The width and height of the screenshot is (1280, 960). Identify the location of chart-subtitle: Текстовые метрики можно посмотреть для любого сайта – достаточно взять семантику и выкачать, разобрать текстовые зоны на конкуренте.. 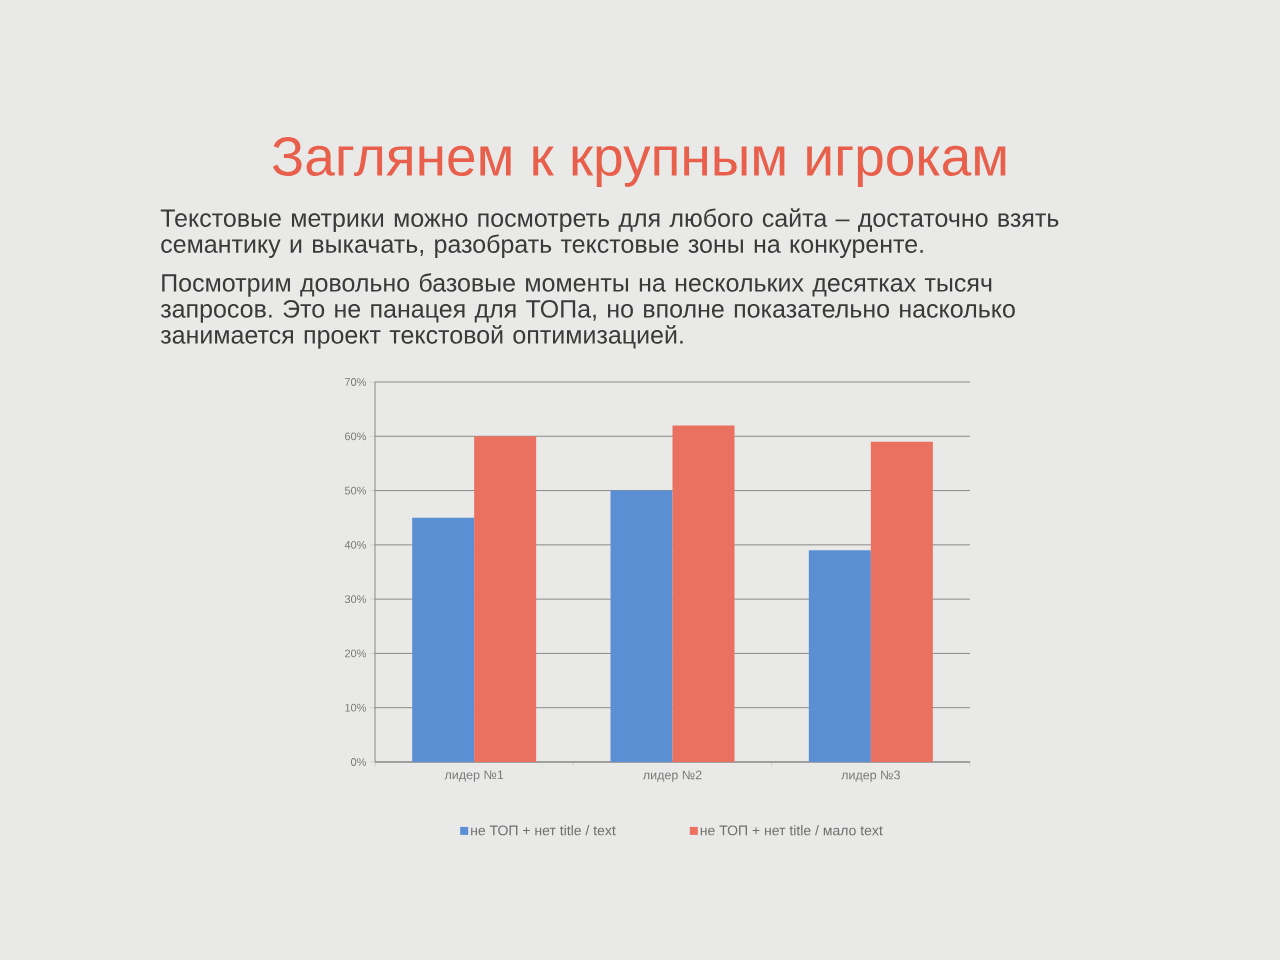
(609, 233).